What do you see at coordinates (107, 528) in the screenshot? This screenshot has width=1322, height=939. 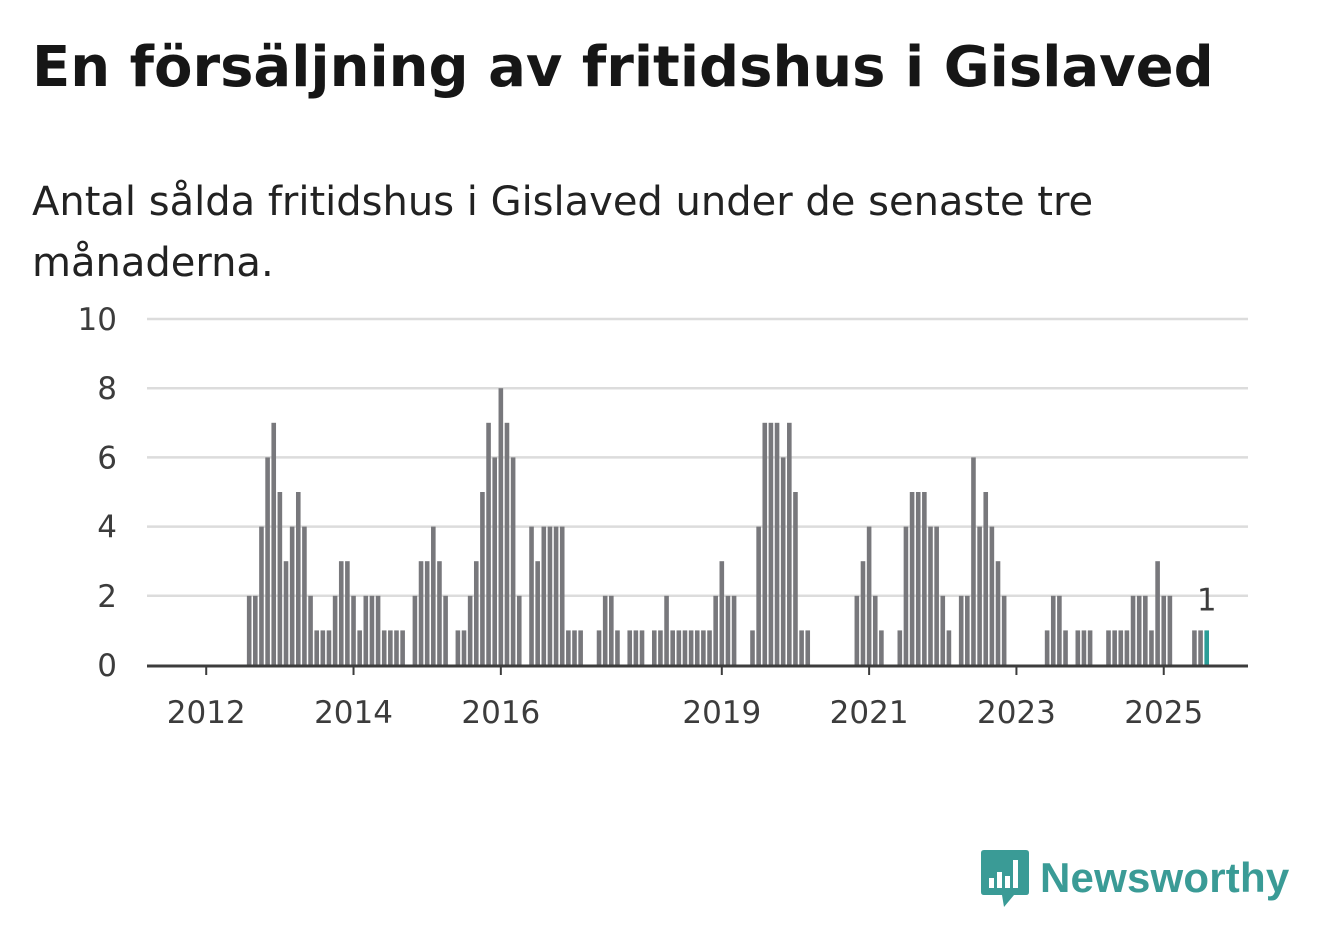 I see `y-tick-label: 4` at bounding box center [107, 528].